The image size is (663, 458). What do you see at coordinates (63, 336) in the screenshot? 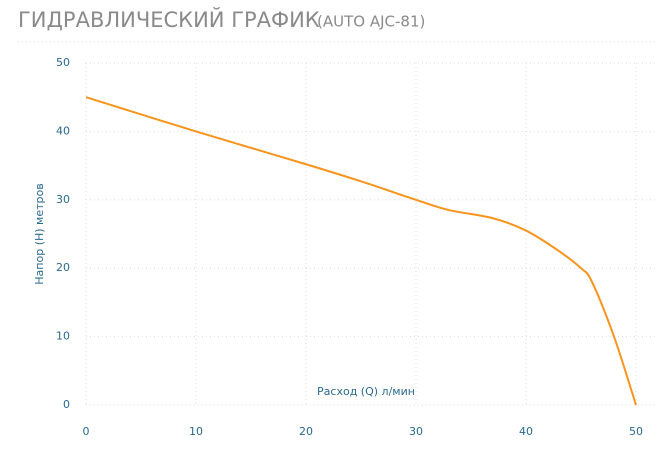
I see `y-tick-label: 10` at bounding box center [63, 336].